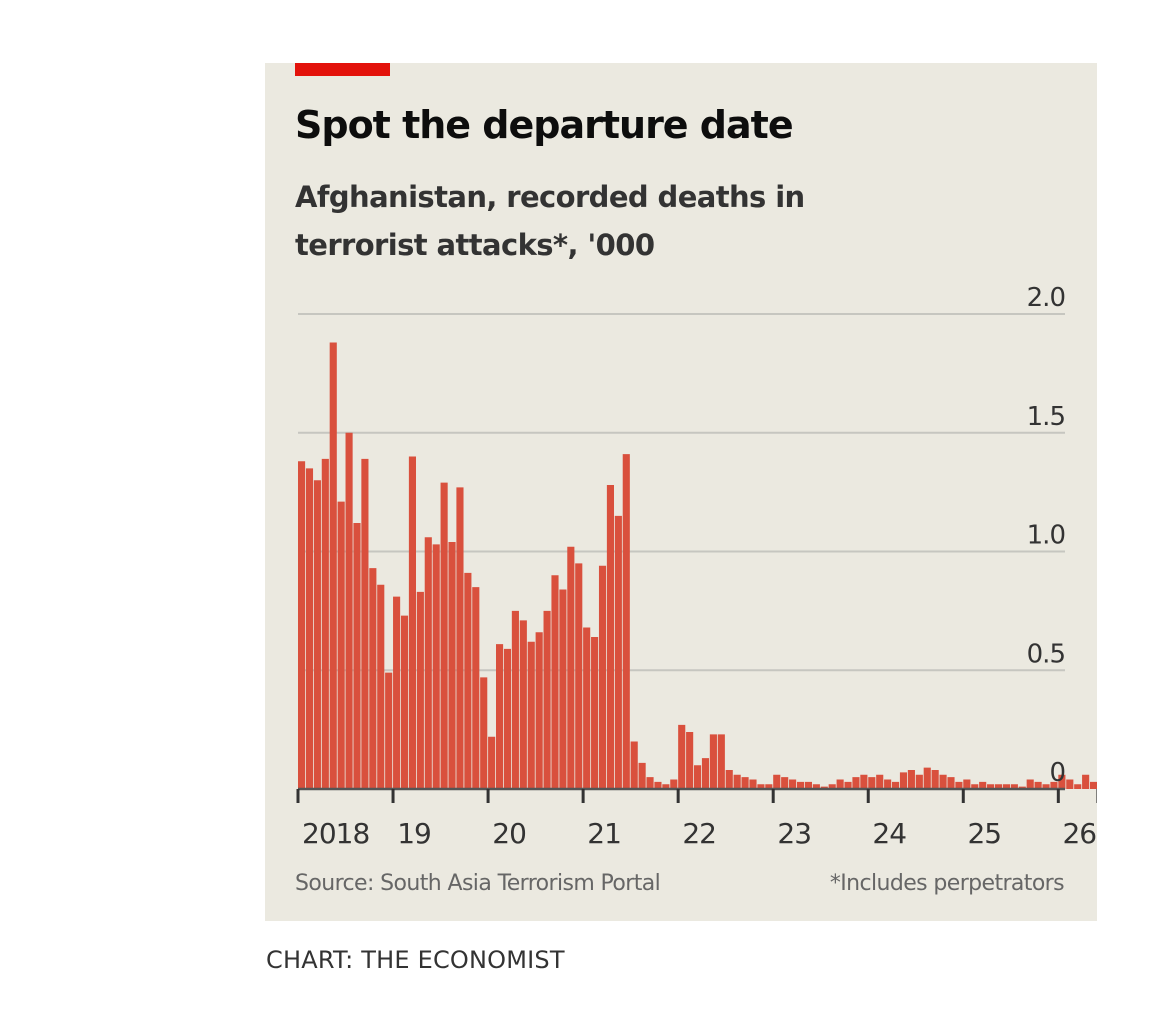 The image size is (1155, 1035). What do you see at coordinates (544, 125) in the screenshot?
I see `chart-title: Spot the departure date` at bounding box center [544, 125].